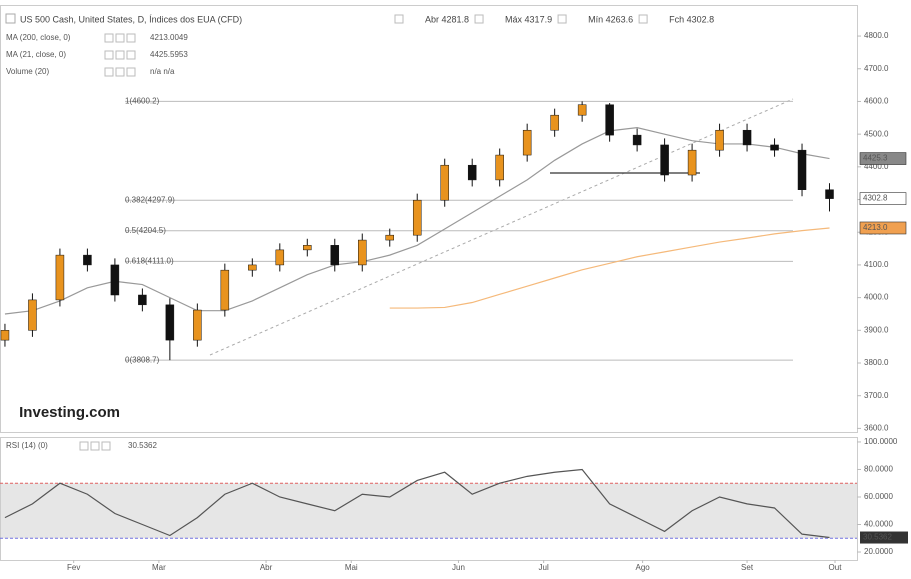  I want to click on indicator-value: 4425.5953, so click(169, 54).